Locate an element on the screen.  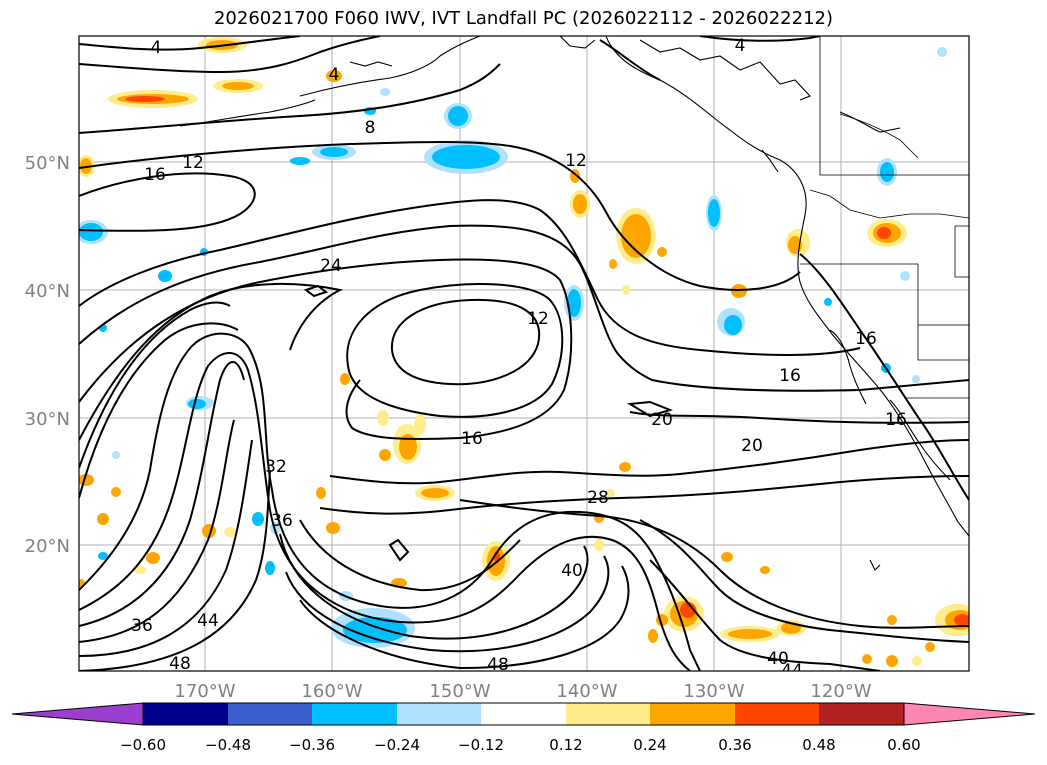
colorbar-tick-label: 0.12 is located at coordinates (565, 745).